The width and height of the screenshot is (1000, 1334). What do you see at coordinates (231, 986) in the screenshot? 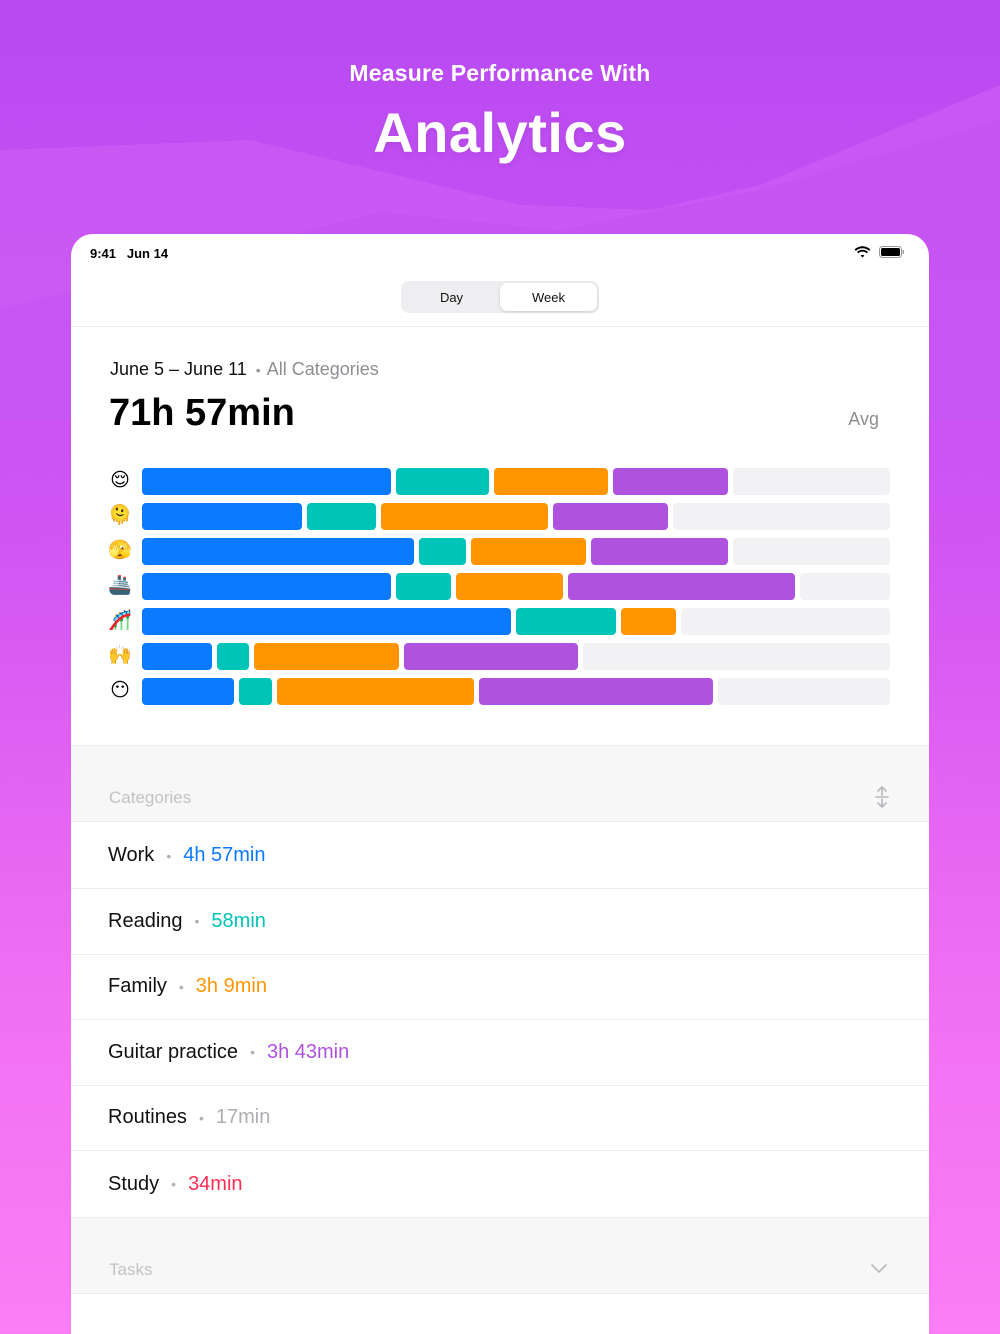
I see `category-time: 3h 9min` at bounding box center [231, 986].